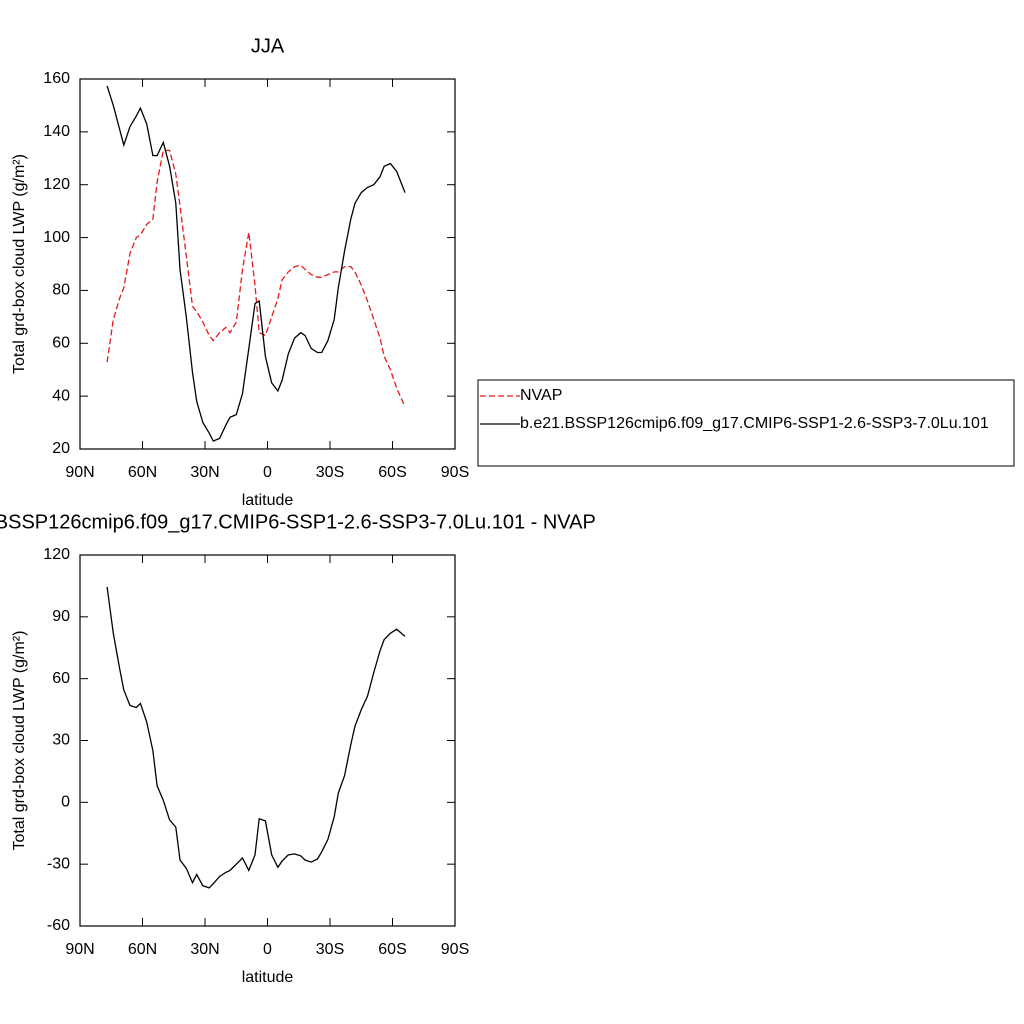 The height and width of the screenshot is (1024, 1024). I want to click on legend-box, so click(746, 423).